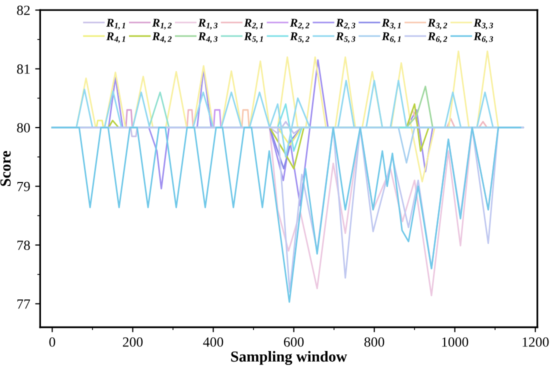  I want to click on x-tick-label: 0, so click(52, 342).